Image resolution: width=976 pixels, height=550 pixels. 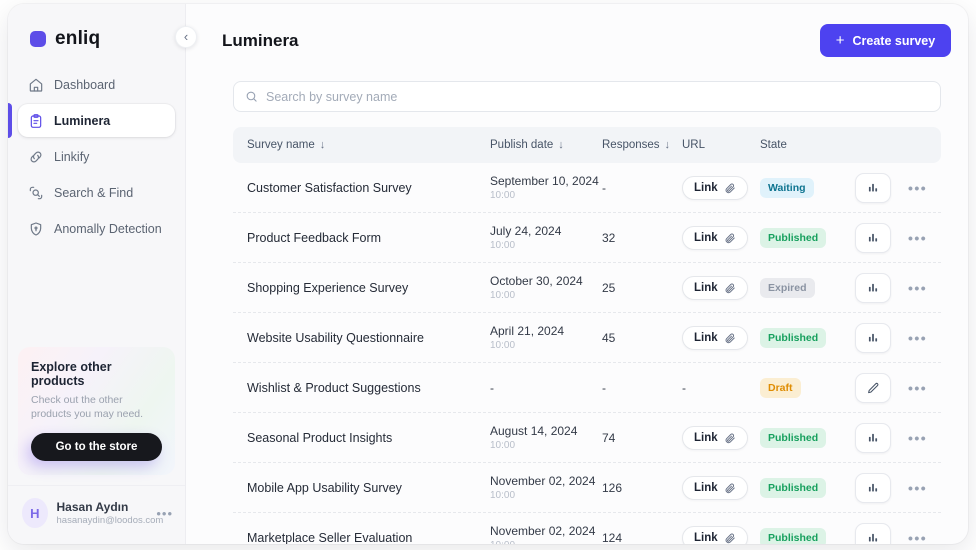 What do you see at coordinates (543, 481) in the screenshot?
I see `publish-date: November 02, 2024` at bounding box center [543, 481].